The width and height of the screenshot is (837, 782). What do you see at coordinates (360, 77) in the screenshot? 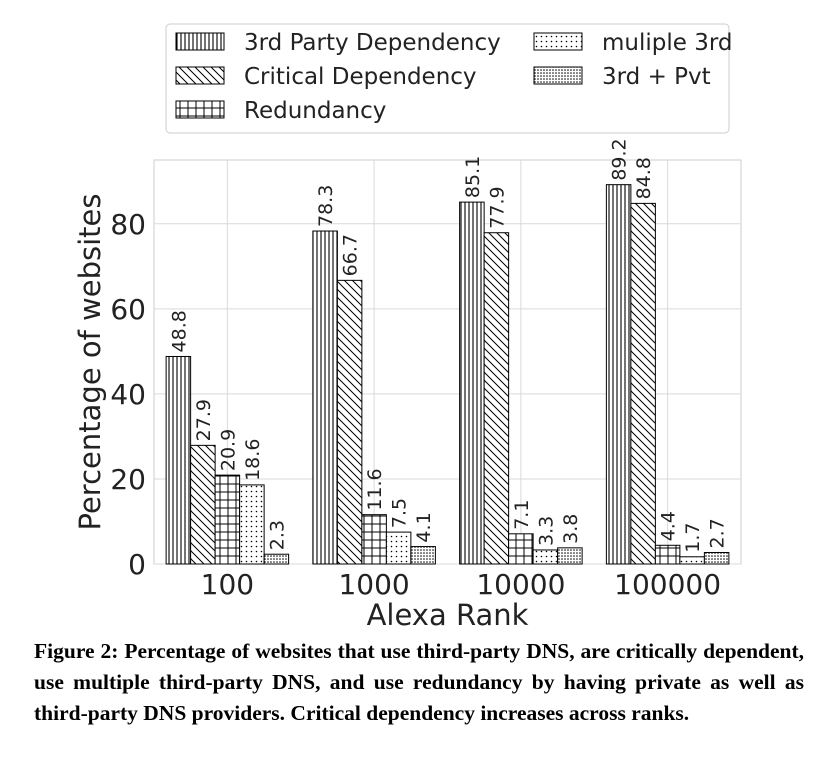
I see `legend-label: Critical Dependency` at bounding box center [360, 77].